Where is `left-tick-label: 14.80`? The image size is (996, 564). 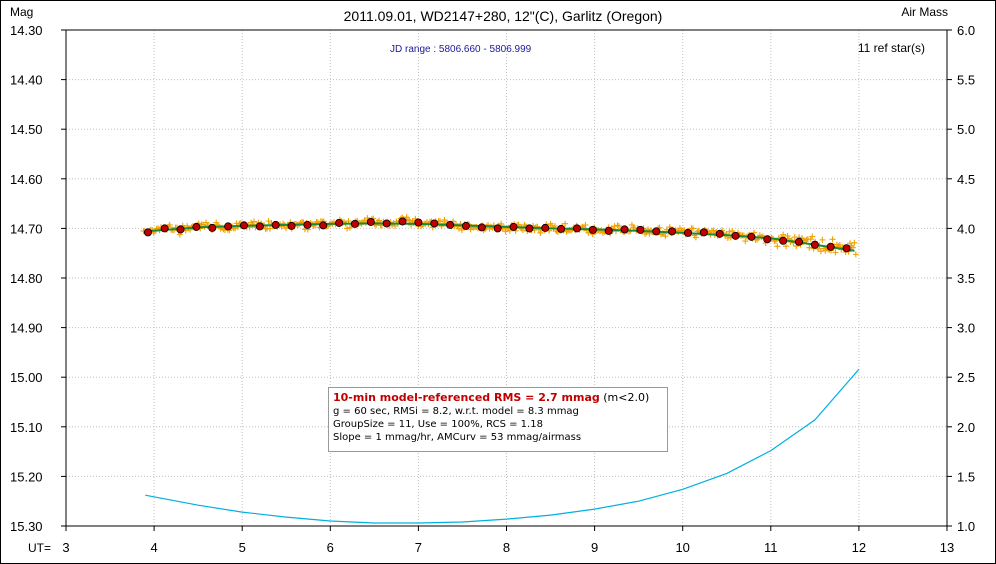 left-tick-label: 14.80 is located at coordinates (26, 278).